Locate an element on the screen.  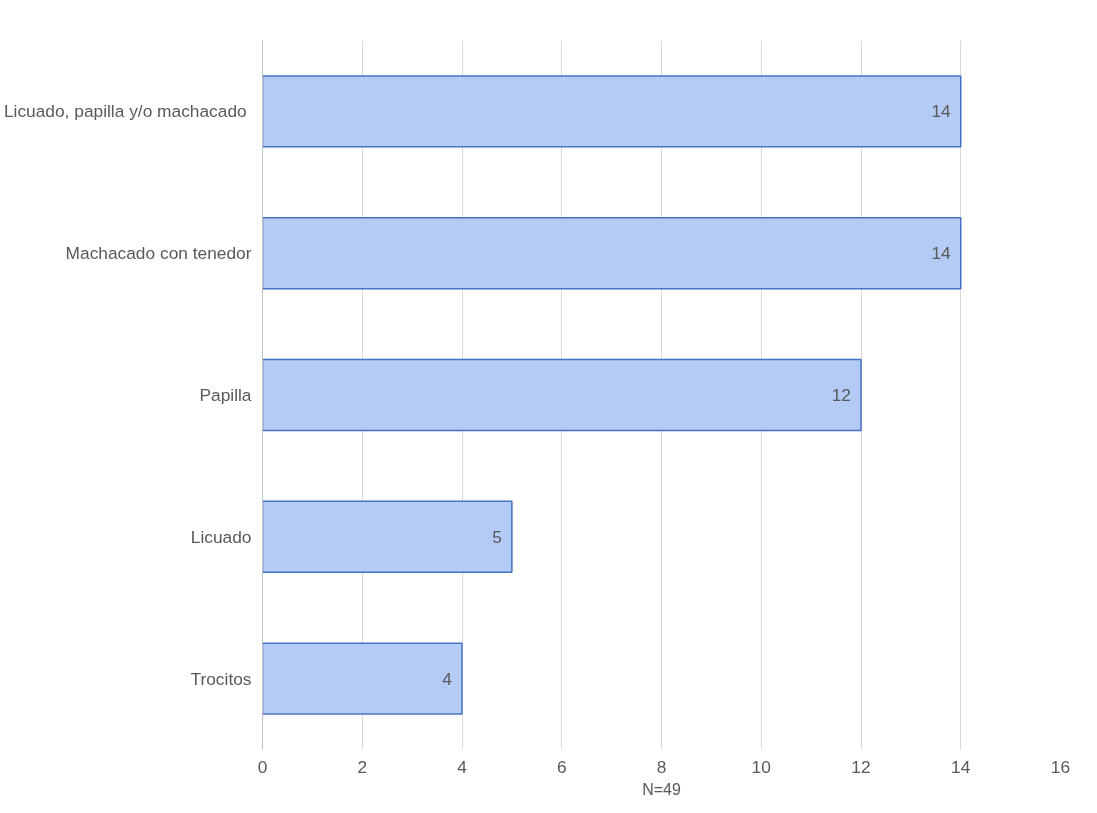
y-tick-label: Machacado con tenedor is located at coordinates (158, 253).